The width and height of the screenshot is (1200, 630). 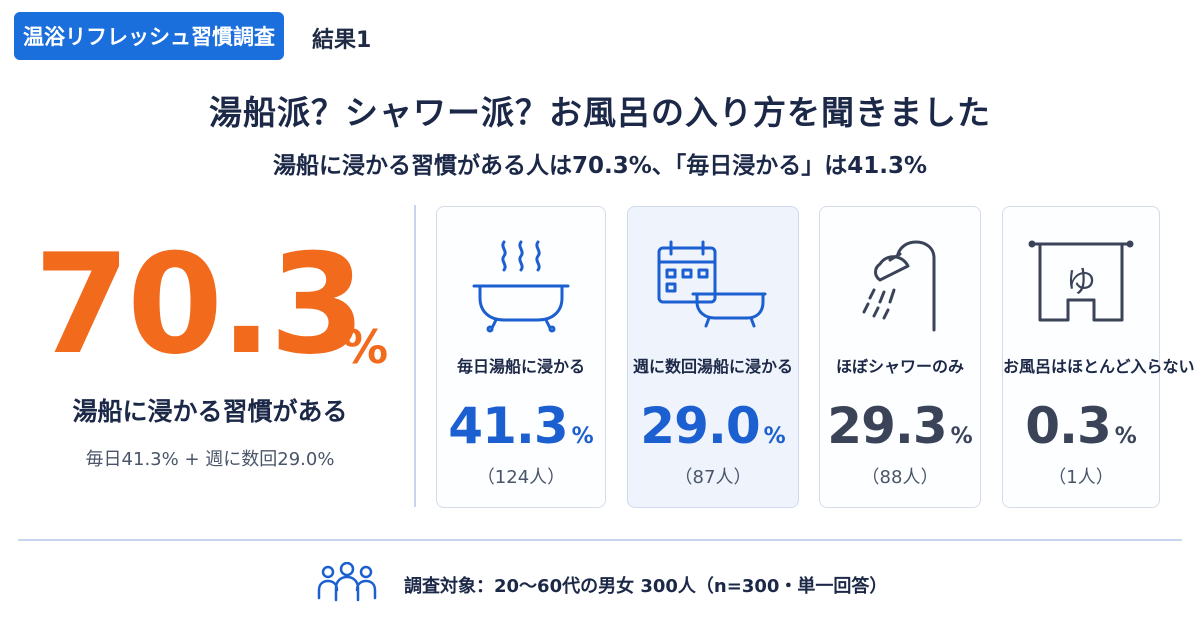 What do you see at coordinates (900, 284) in the screenshot?
I see `shower-icon` at bounding box center [900, 284].